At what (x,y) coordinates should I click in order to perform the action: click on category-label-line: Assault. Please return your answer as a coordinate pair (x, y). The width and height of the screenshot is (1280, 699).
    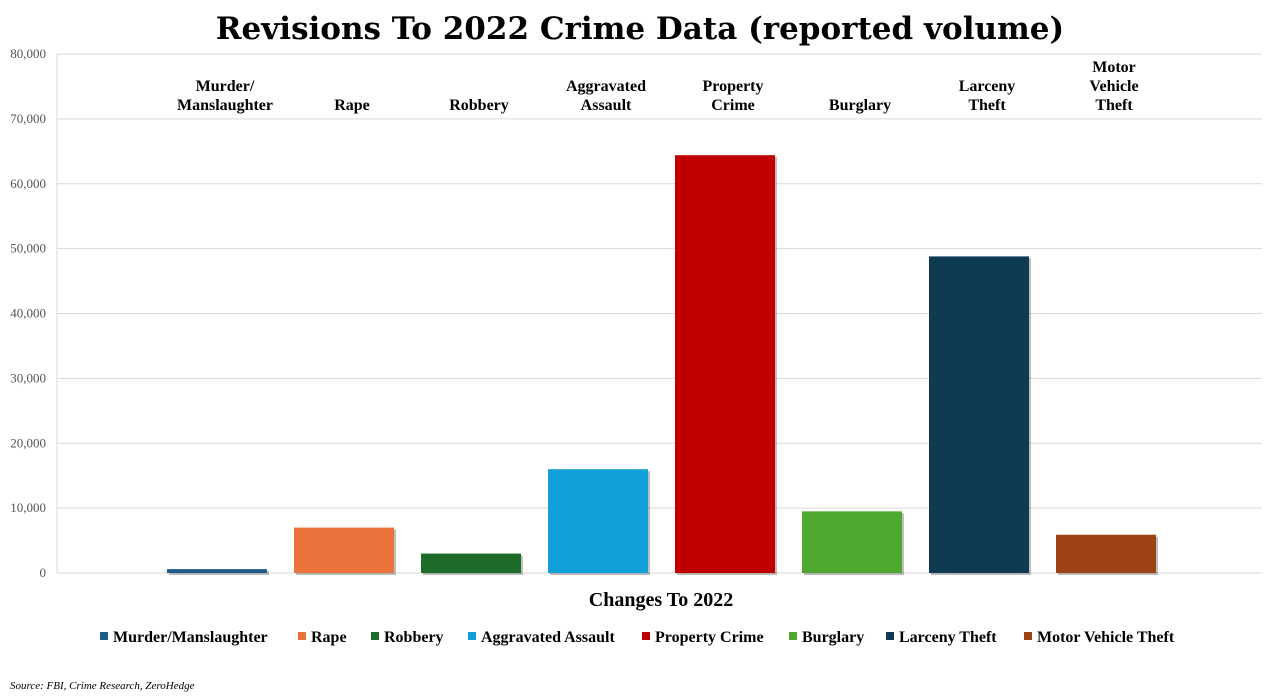
    Looking at the image, I should click on (606, 105).